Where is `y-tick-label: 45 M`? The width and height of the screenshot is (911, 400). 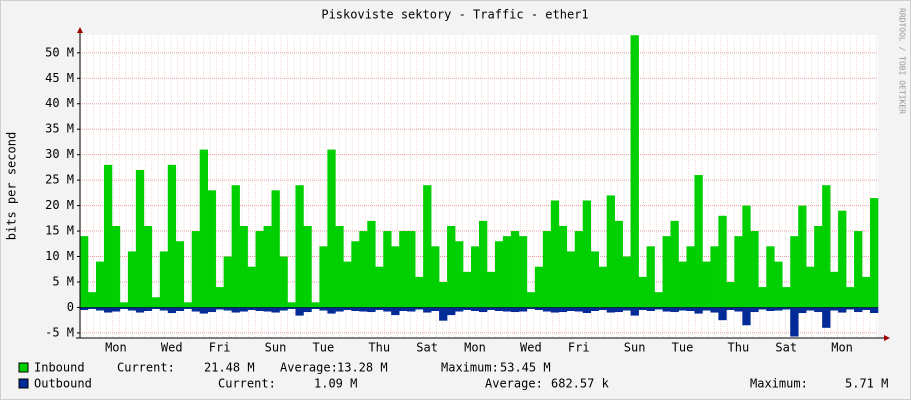 y-tick-label: 45 M is located at coordinates (59, 78).